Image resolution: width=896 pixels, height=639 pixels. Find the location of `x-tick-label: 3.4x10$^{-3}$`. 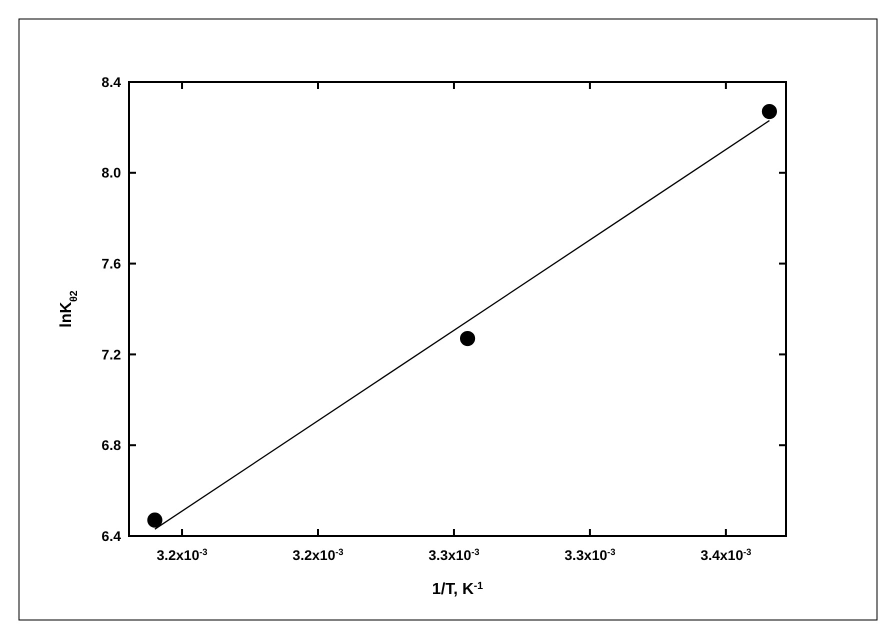

x-tick-label: 3.4x10$^{-3}$ is located at coordinates (726, 555).